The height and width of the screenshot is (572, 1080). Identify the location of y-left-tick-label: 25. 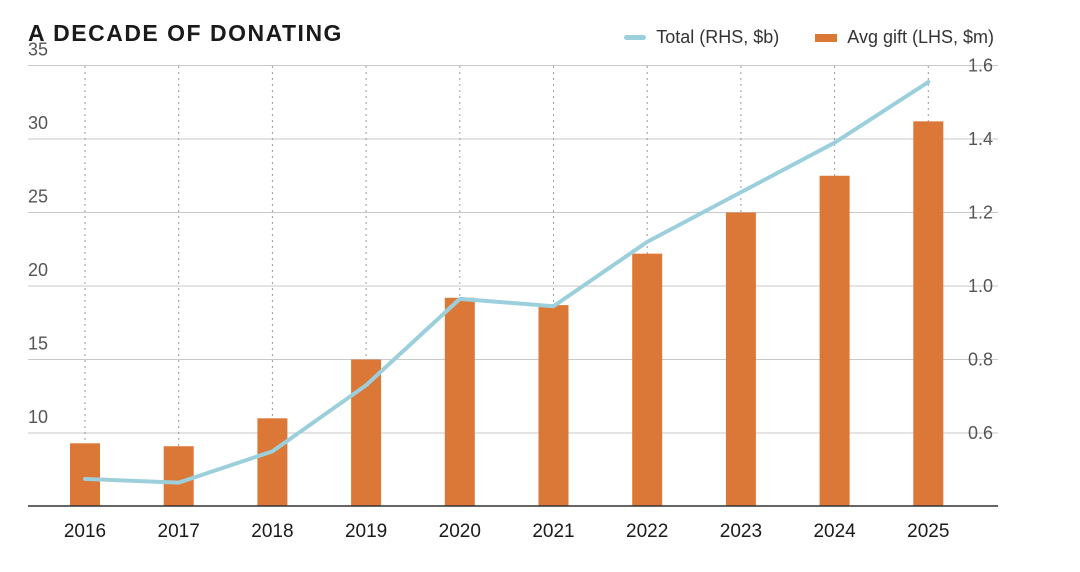
(38, 197).